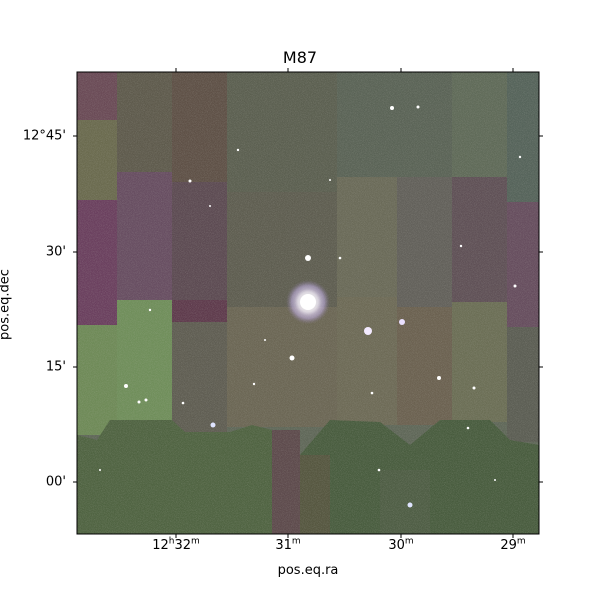  I want to click on y-tick-label: 12°45', so click(44, 136).